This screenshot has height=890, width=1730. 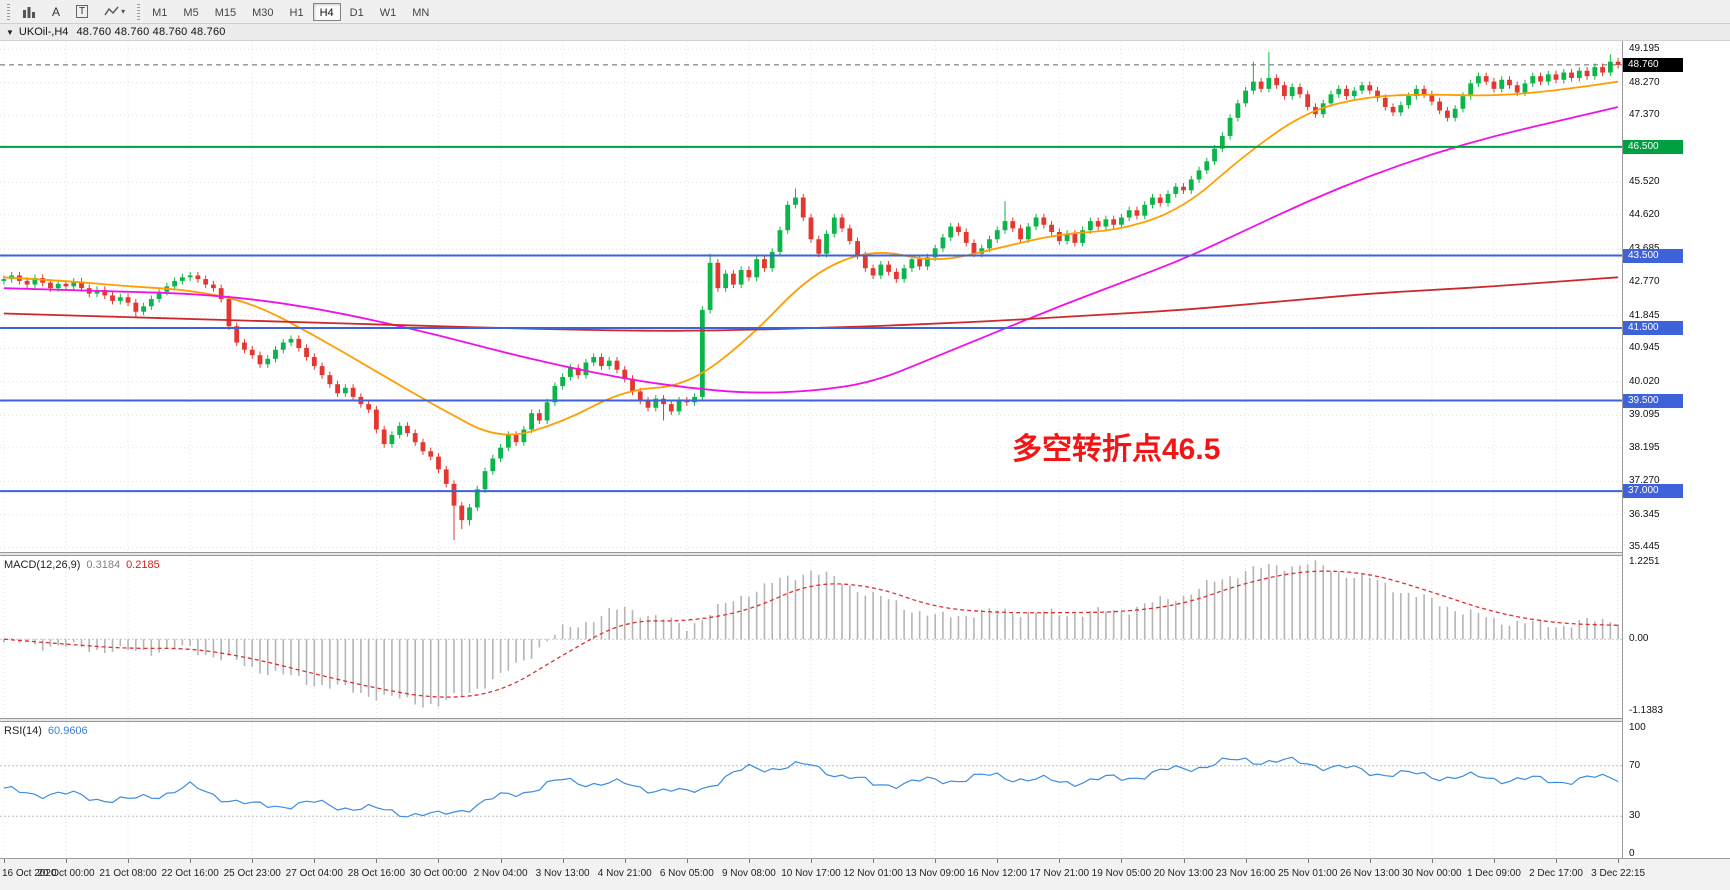 What do you see at coordinates (420, 12) in the screenshot?
I see `timeframe-button-MN: MN` at bounding box center [420, 12].